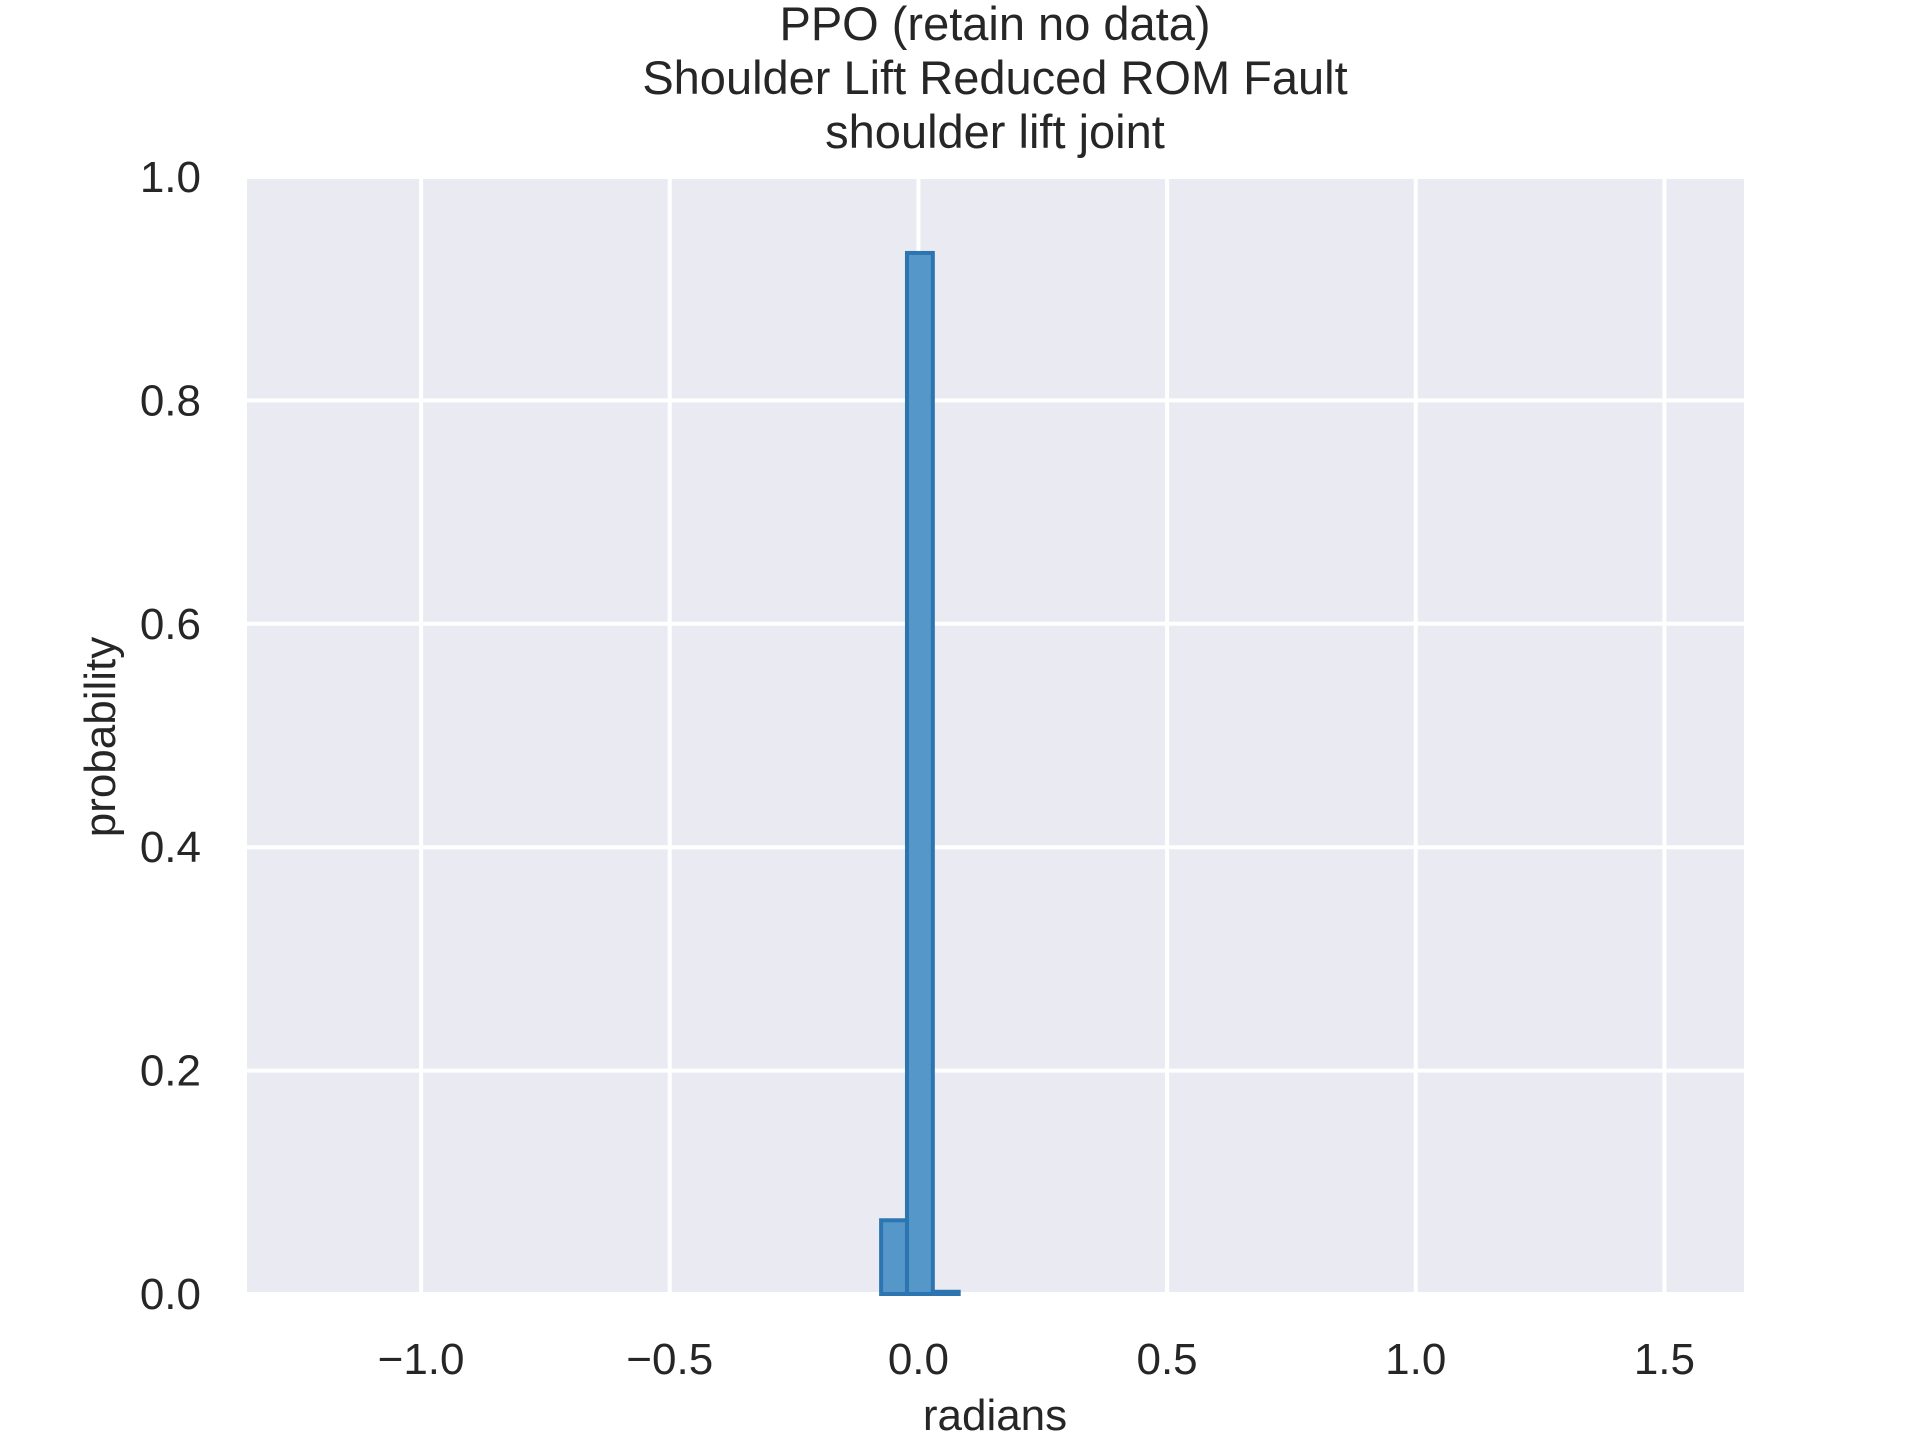 The width and height of the screenshot is (1920, 1440). I want to click on x-tick-label: 1.5, so click(1664, 1359).